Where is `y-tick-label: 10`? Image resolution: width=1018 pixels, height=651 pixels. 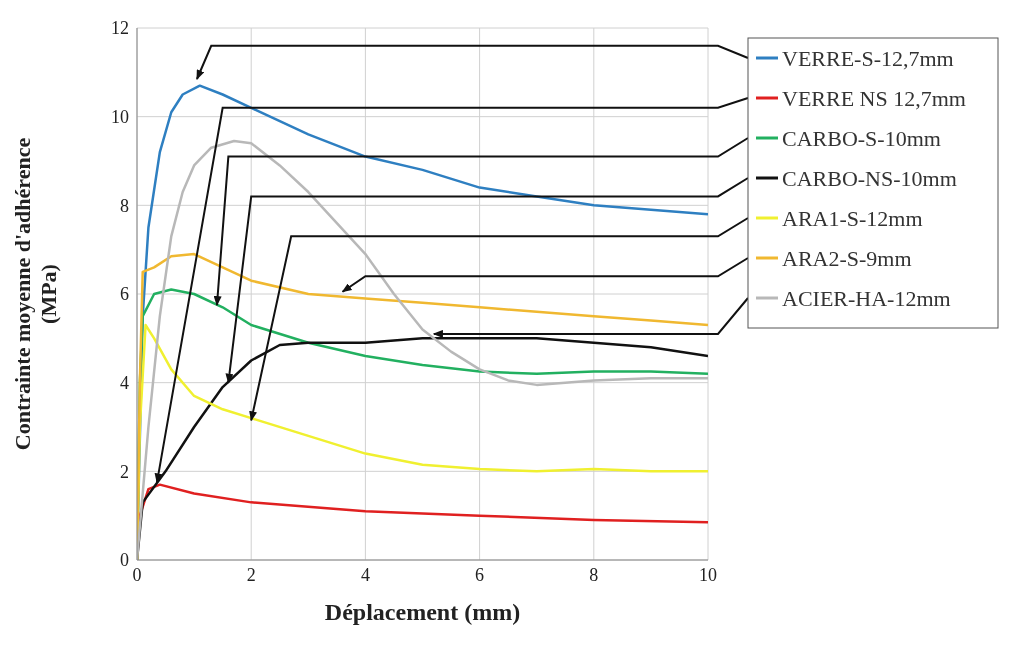 y-tick-label: 10 is located at coordinates (120, 117).